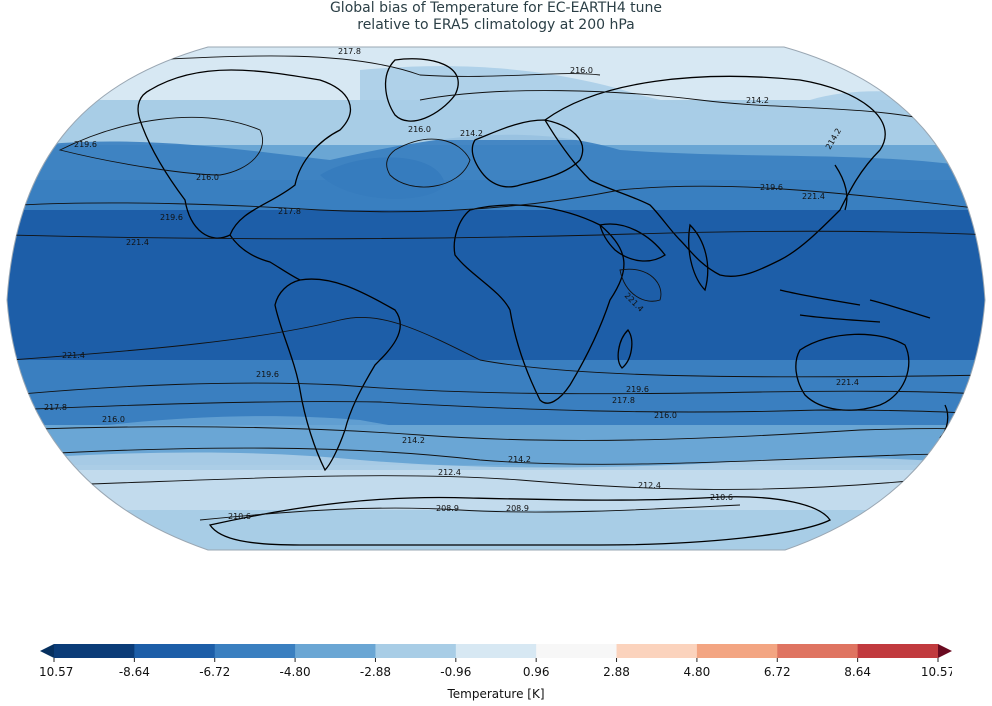 This screenshot has height=706, width=992. What do you see at coordinates (134, 672) in the screenshot?
I see `colorbar-tick-label: -8.64` at bounding box center [134, 672].